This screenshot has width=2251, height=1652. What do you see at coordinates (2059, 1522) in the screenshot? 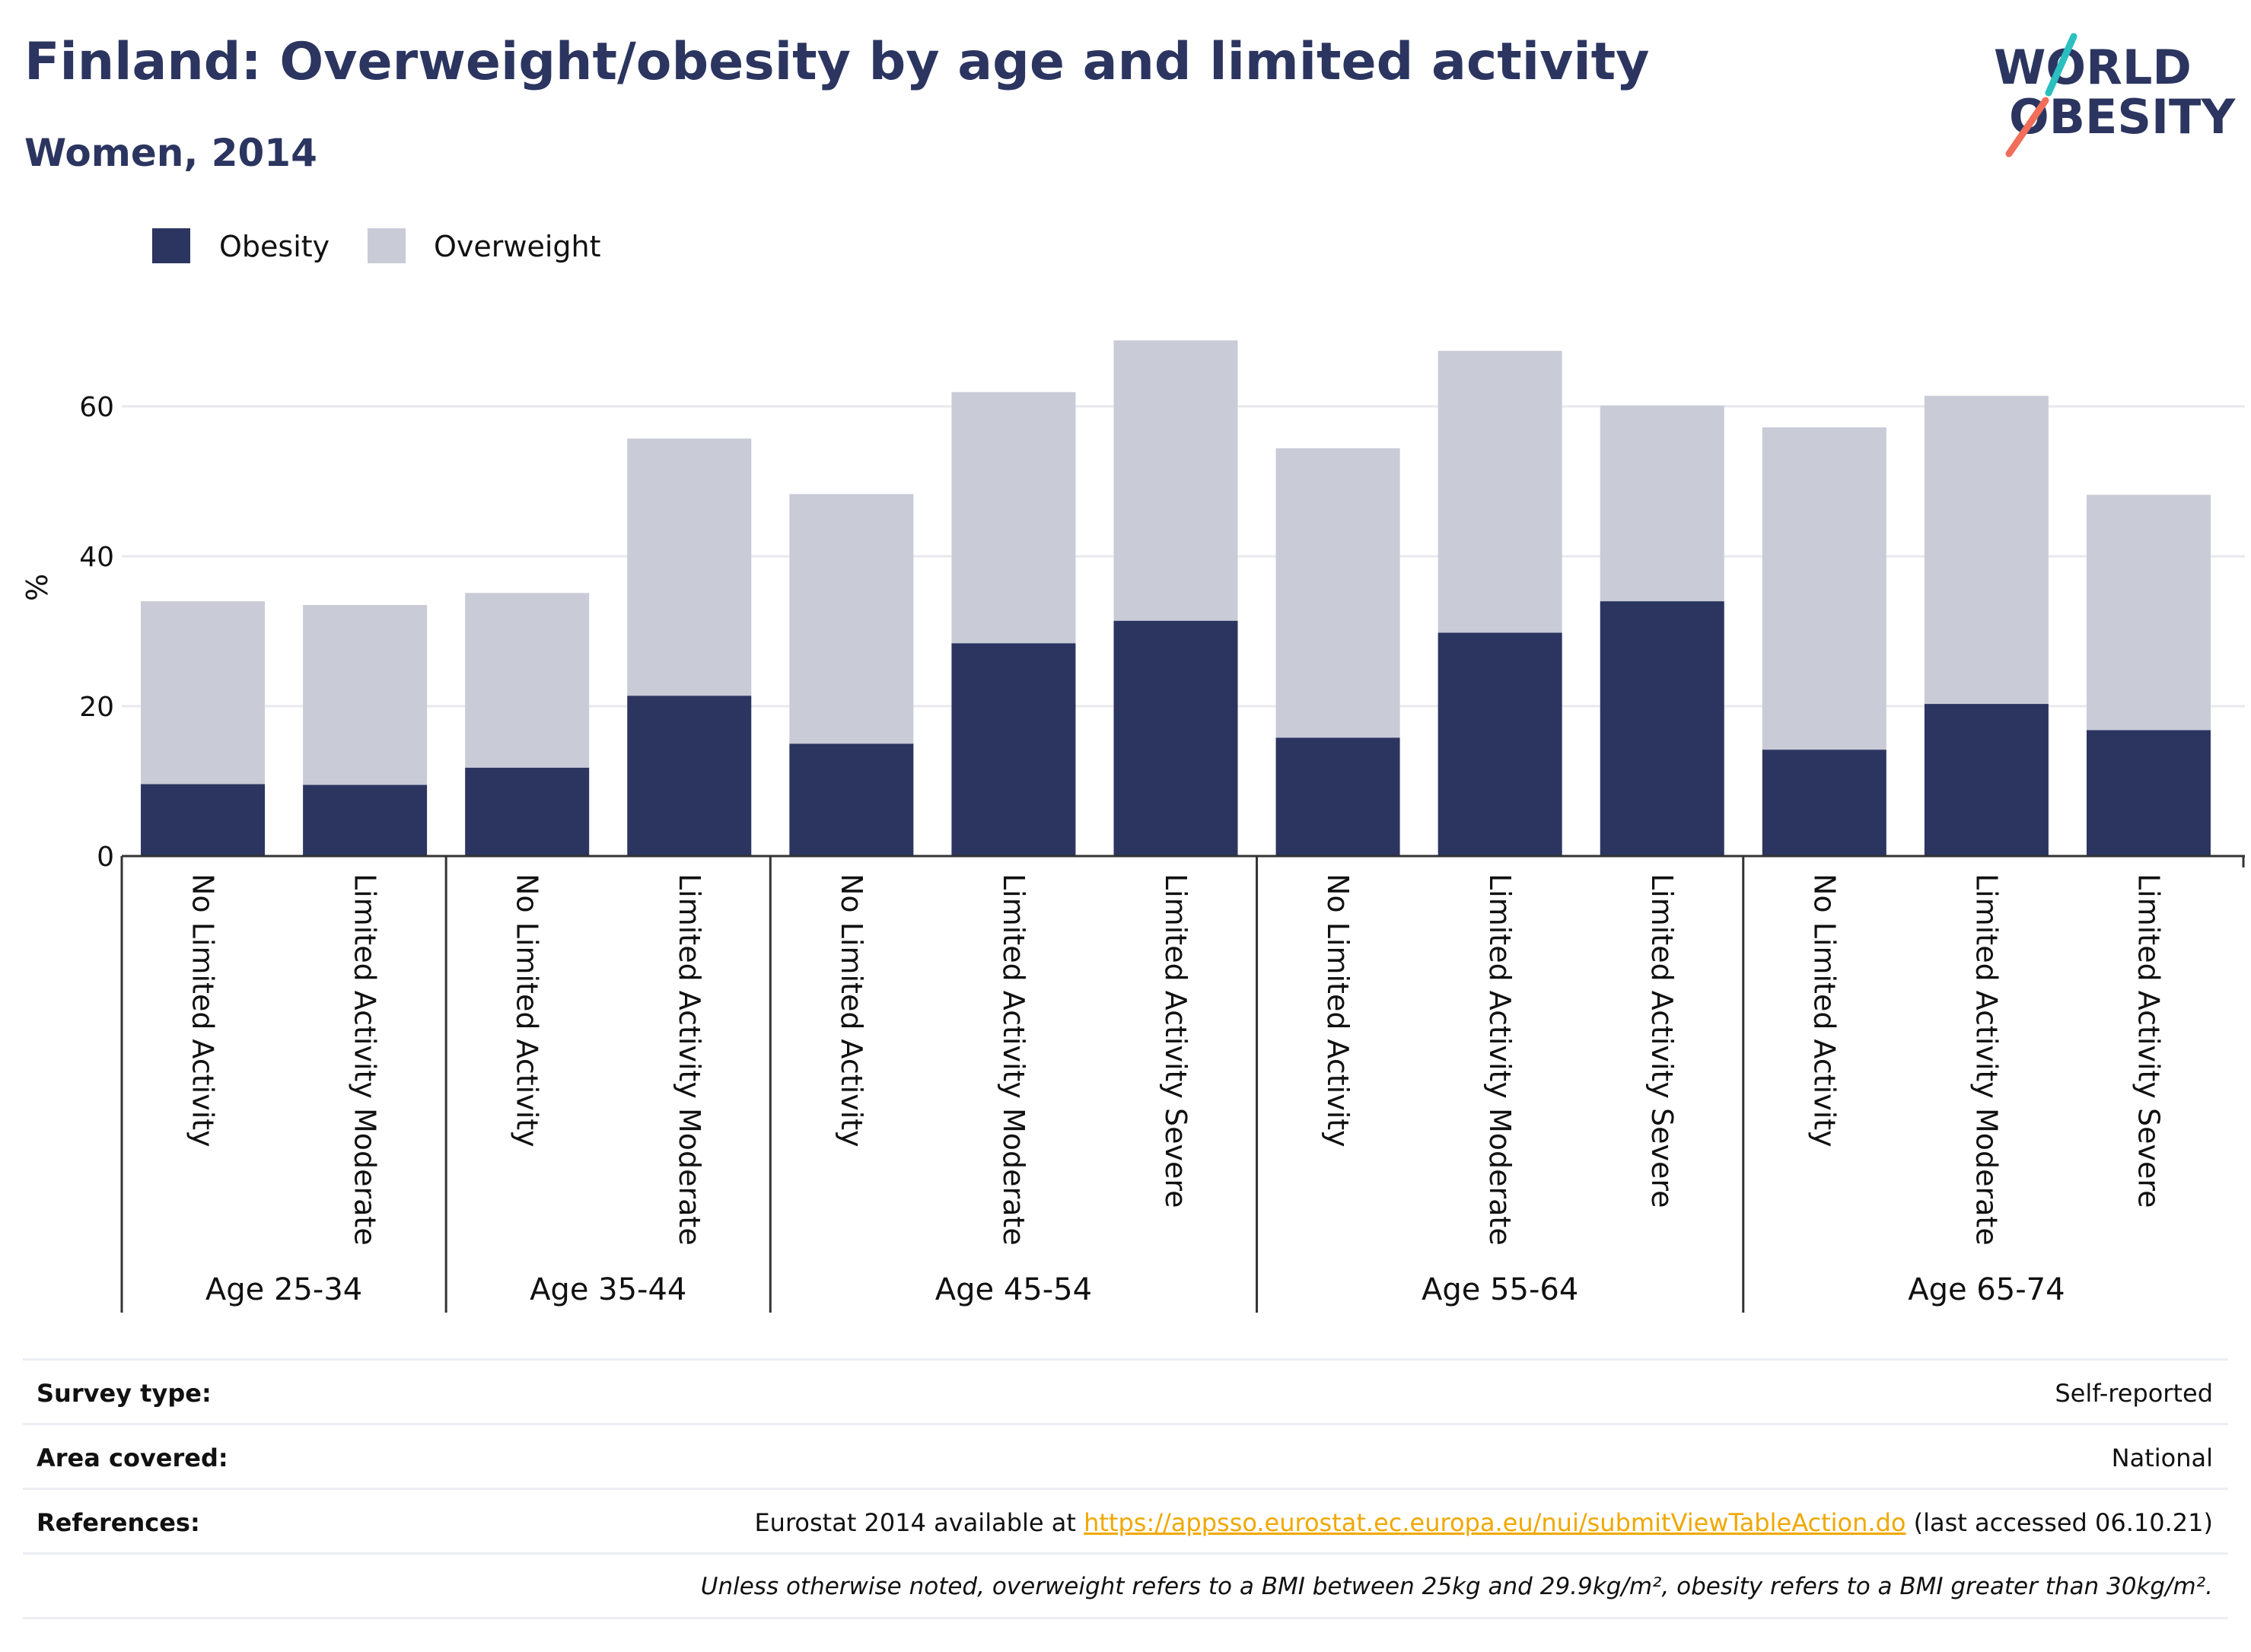
I see `references-suffix: (last accessed 06.10.21)` at bounding box center [2059, 1522].